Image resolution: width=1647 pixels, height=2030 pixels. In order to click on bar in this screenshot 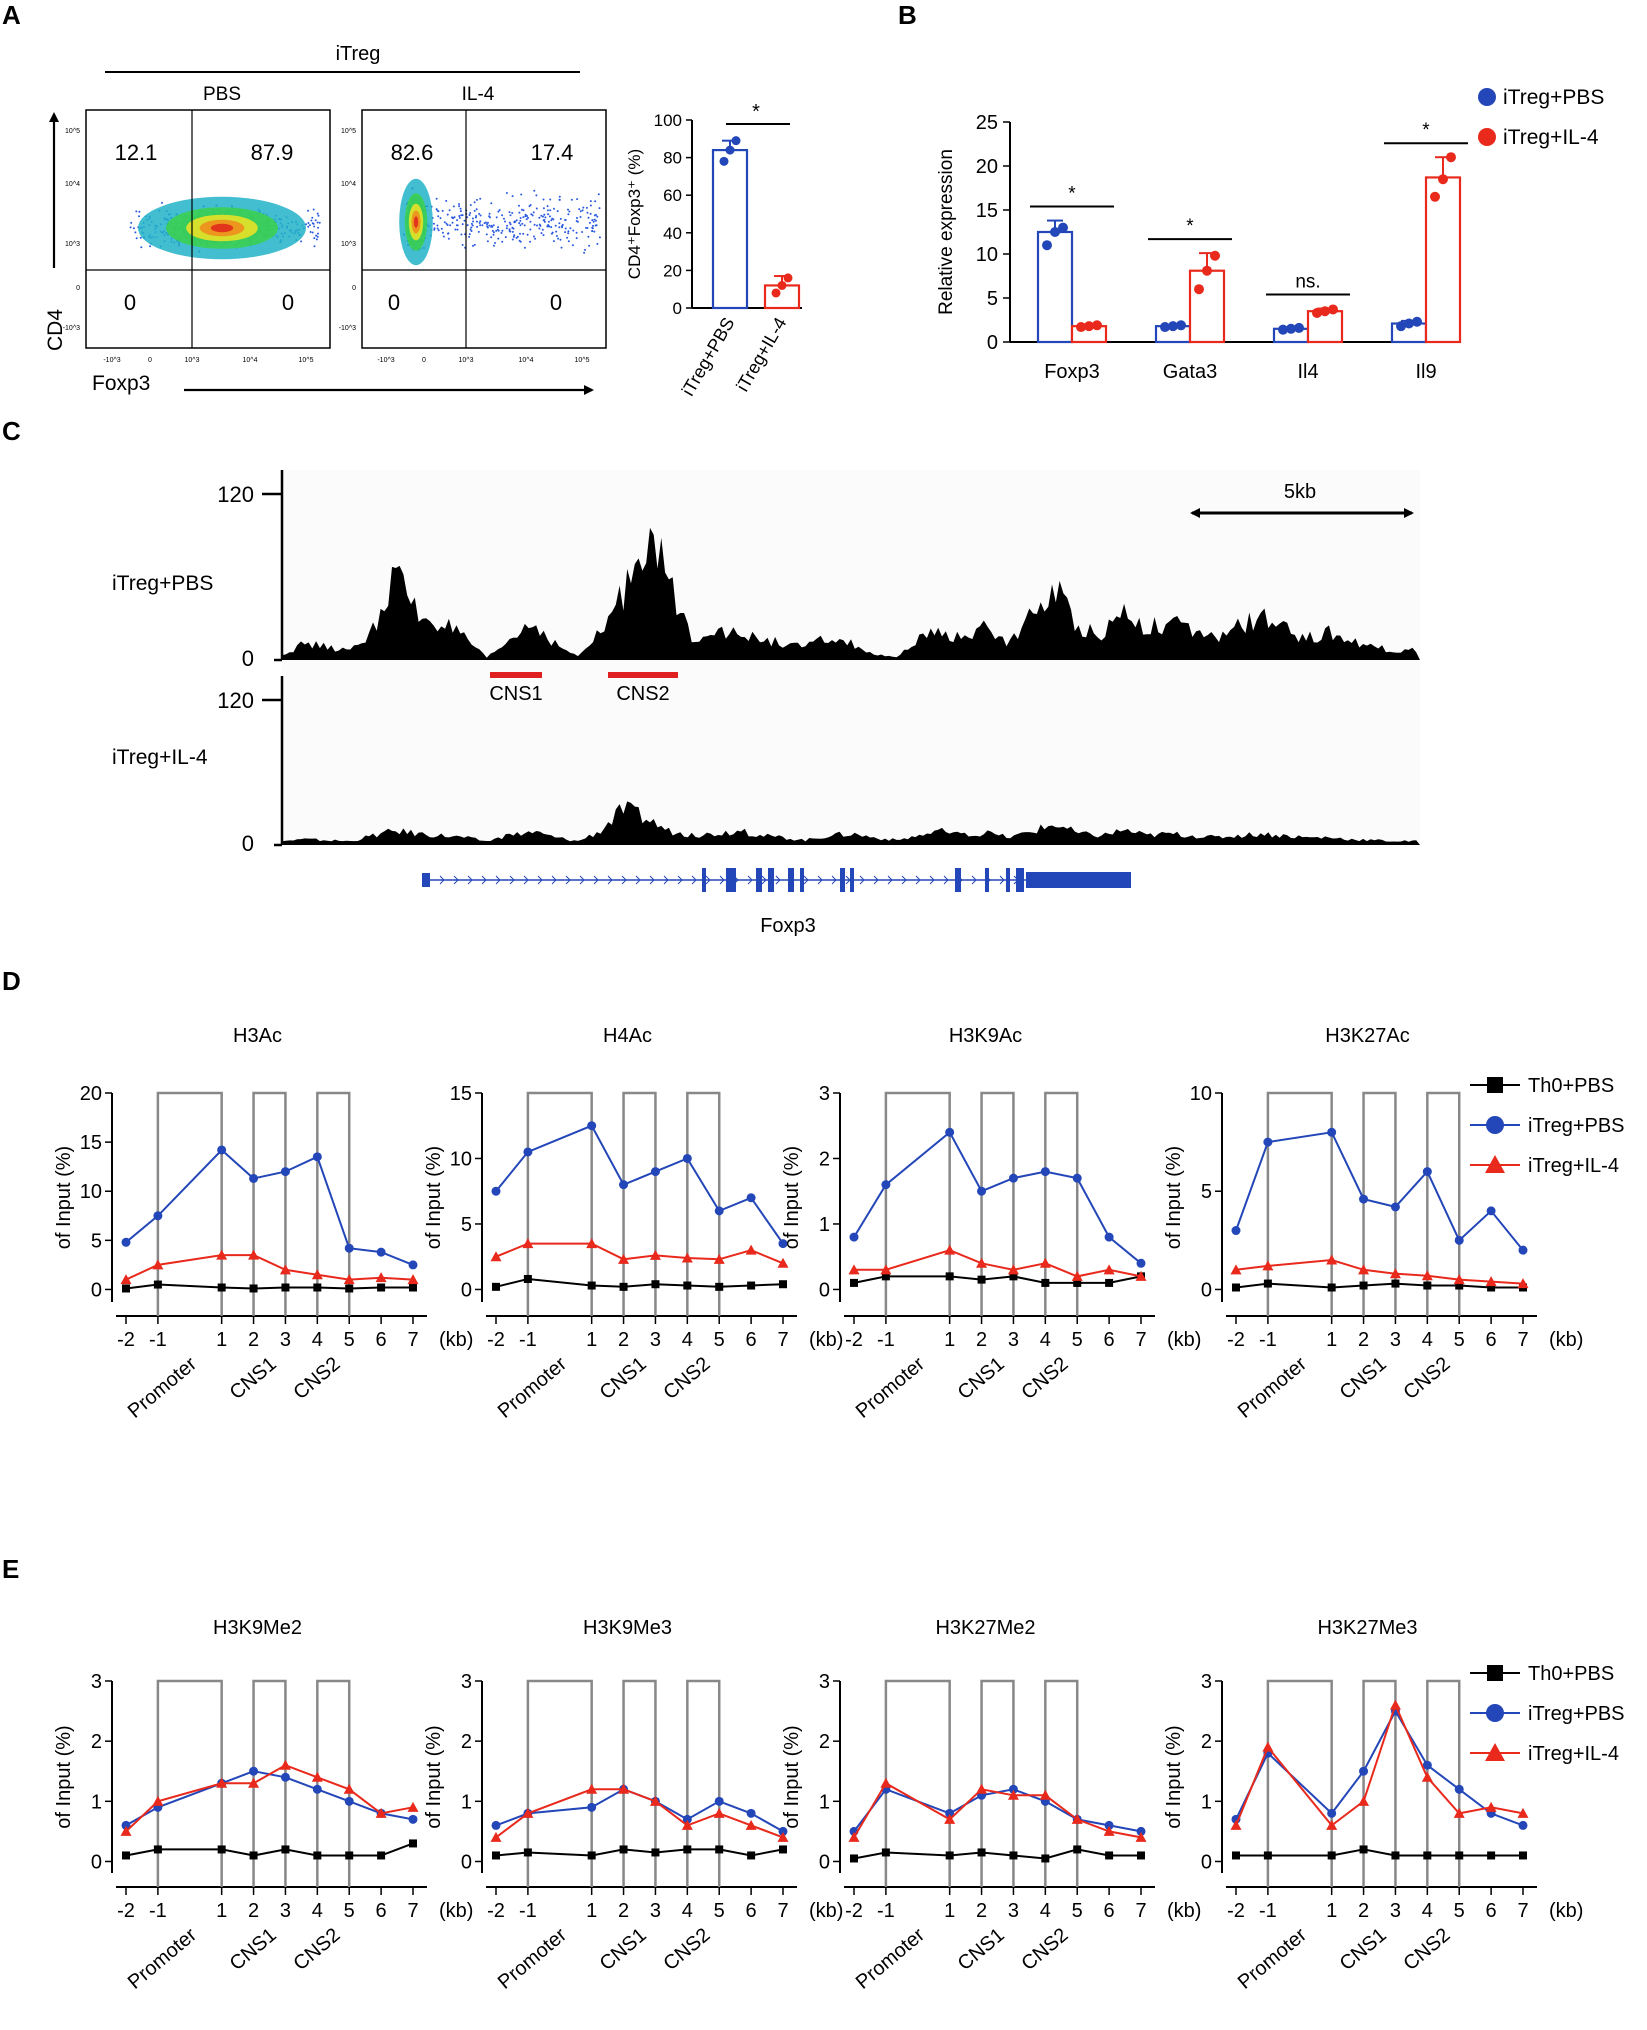, I will do `click(1055, 287)`.